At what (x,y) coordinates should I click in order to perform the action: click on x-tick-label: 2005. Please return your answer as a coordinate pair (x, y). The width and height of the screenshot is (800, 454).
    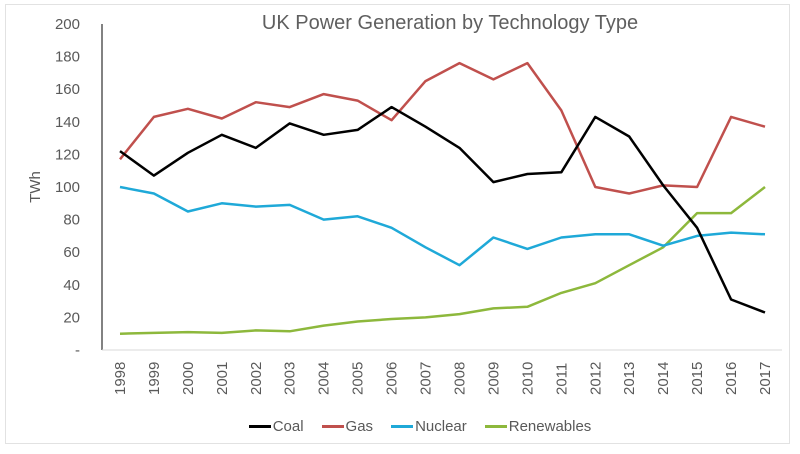
    Looking at the image, I should click on (358, 378).